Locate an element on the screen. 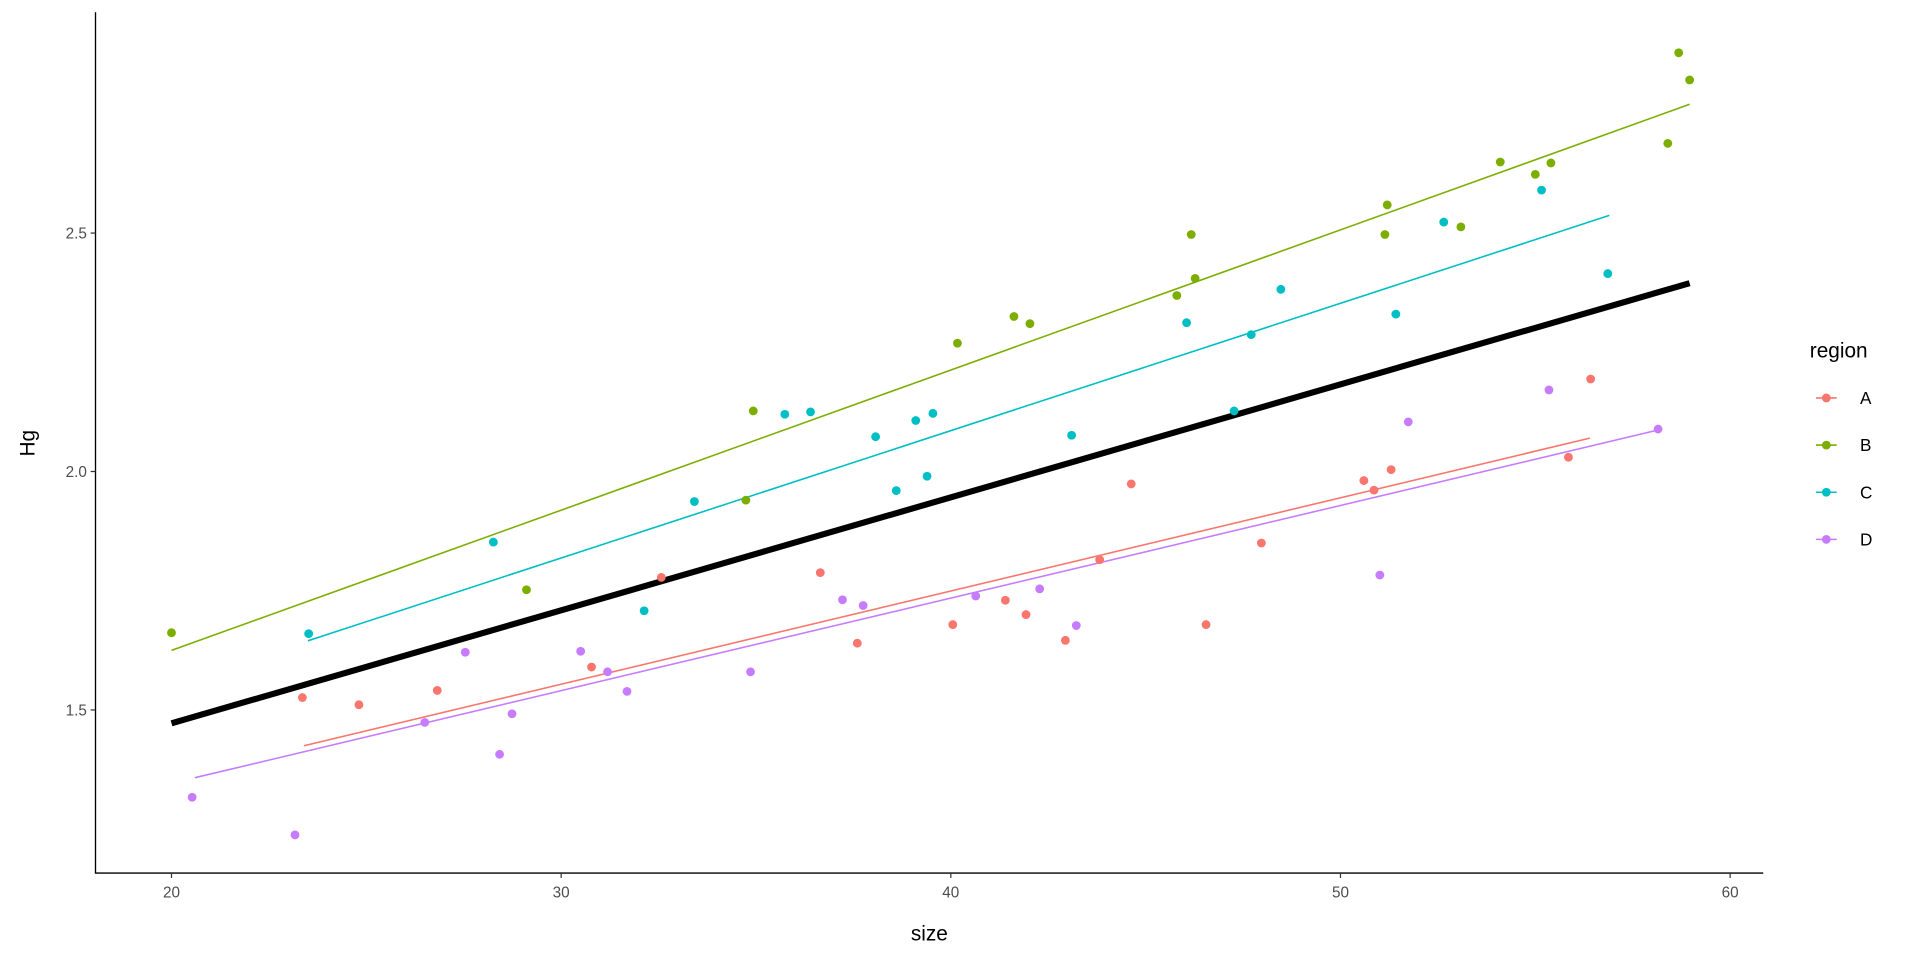 This screenshot has width=1920, height=960. x-axis-ticks: 20 30 40 50 60 is located at coordinates (951, 887).